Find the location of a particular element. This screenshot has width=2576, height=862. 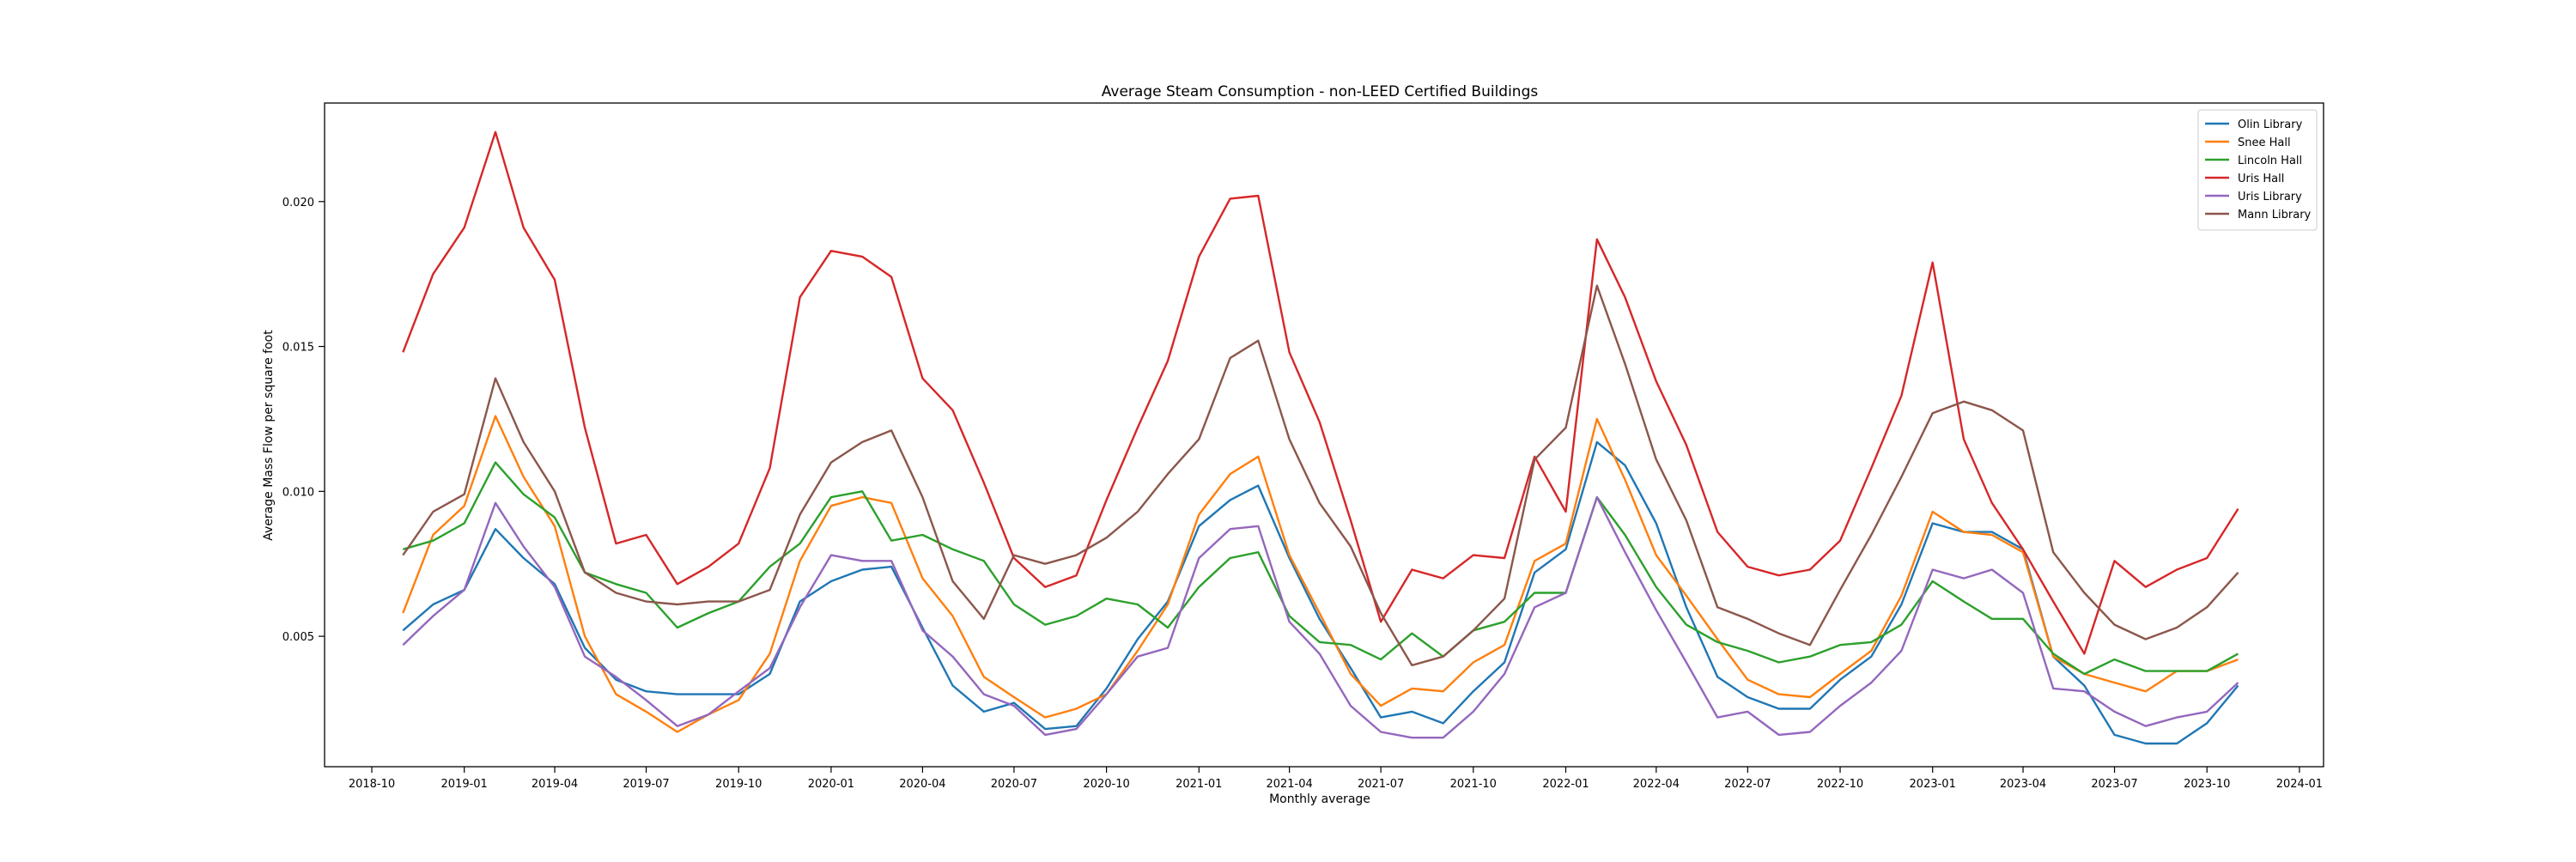

legend-box is located at coordinates (2258, 170).